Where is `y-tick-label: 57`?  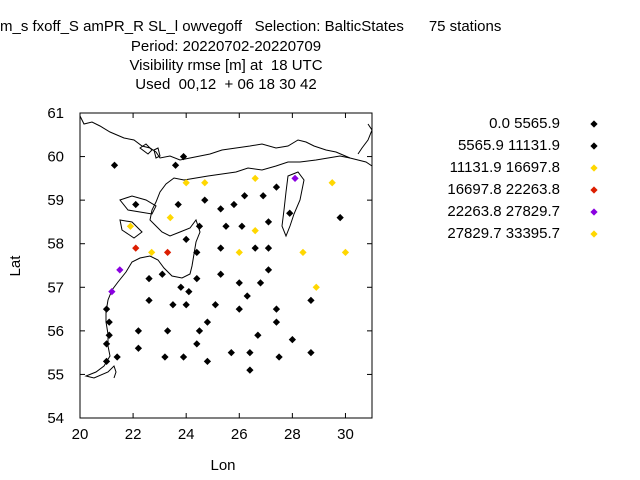
y-tick-label: 57 is located at coordinates (55, 287).